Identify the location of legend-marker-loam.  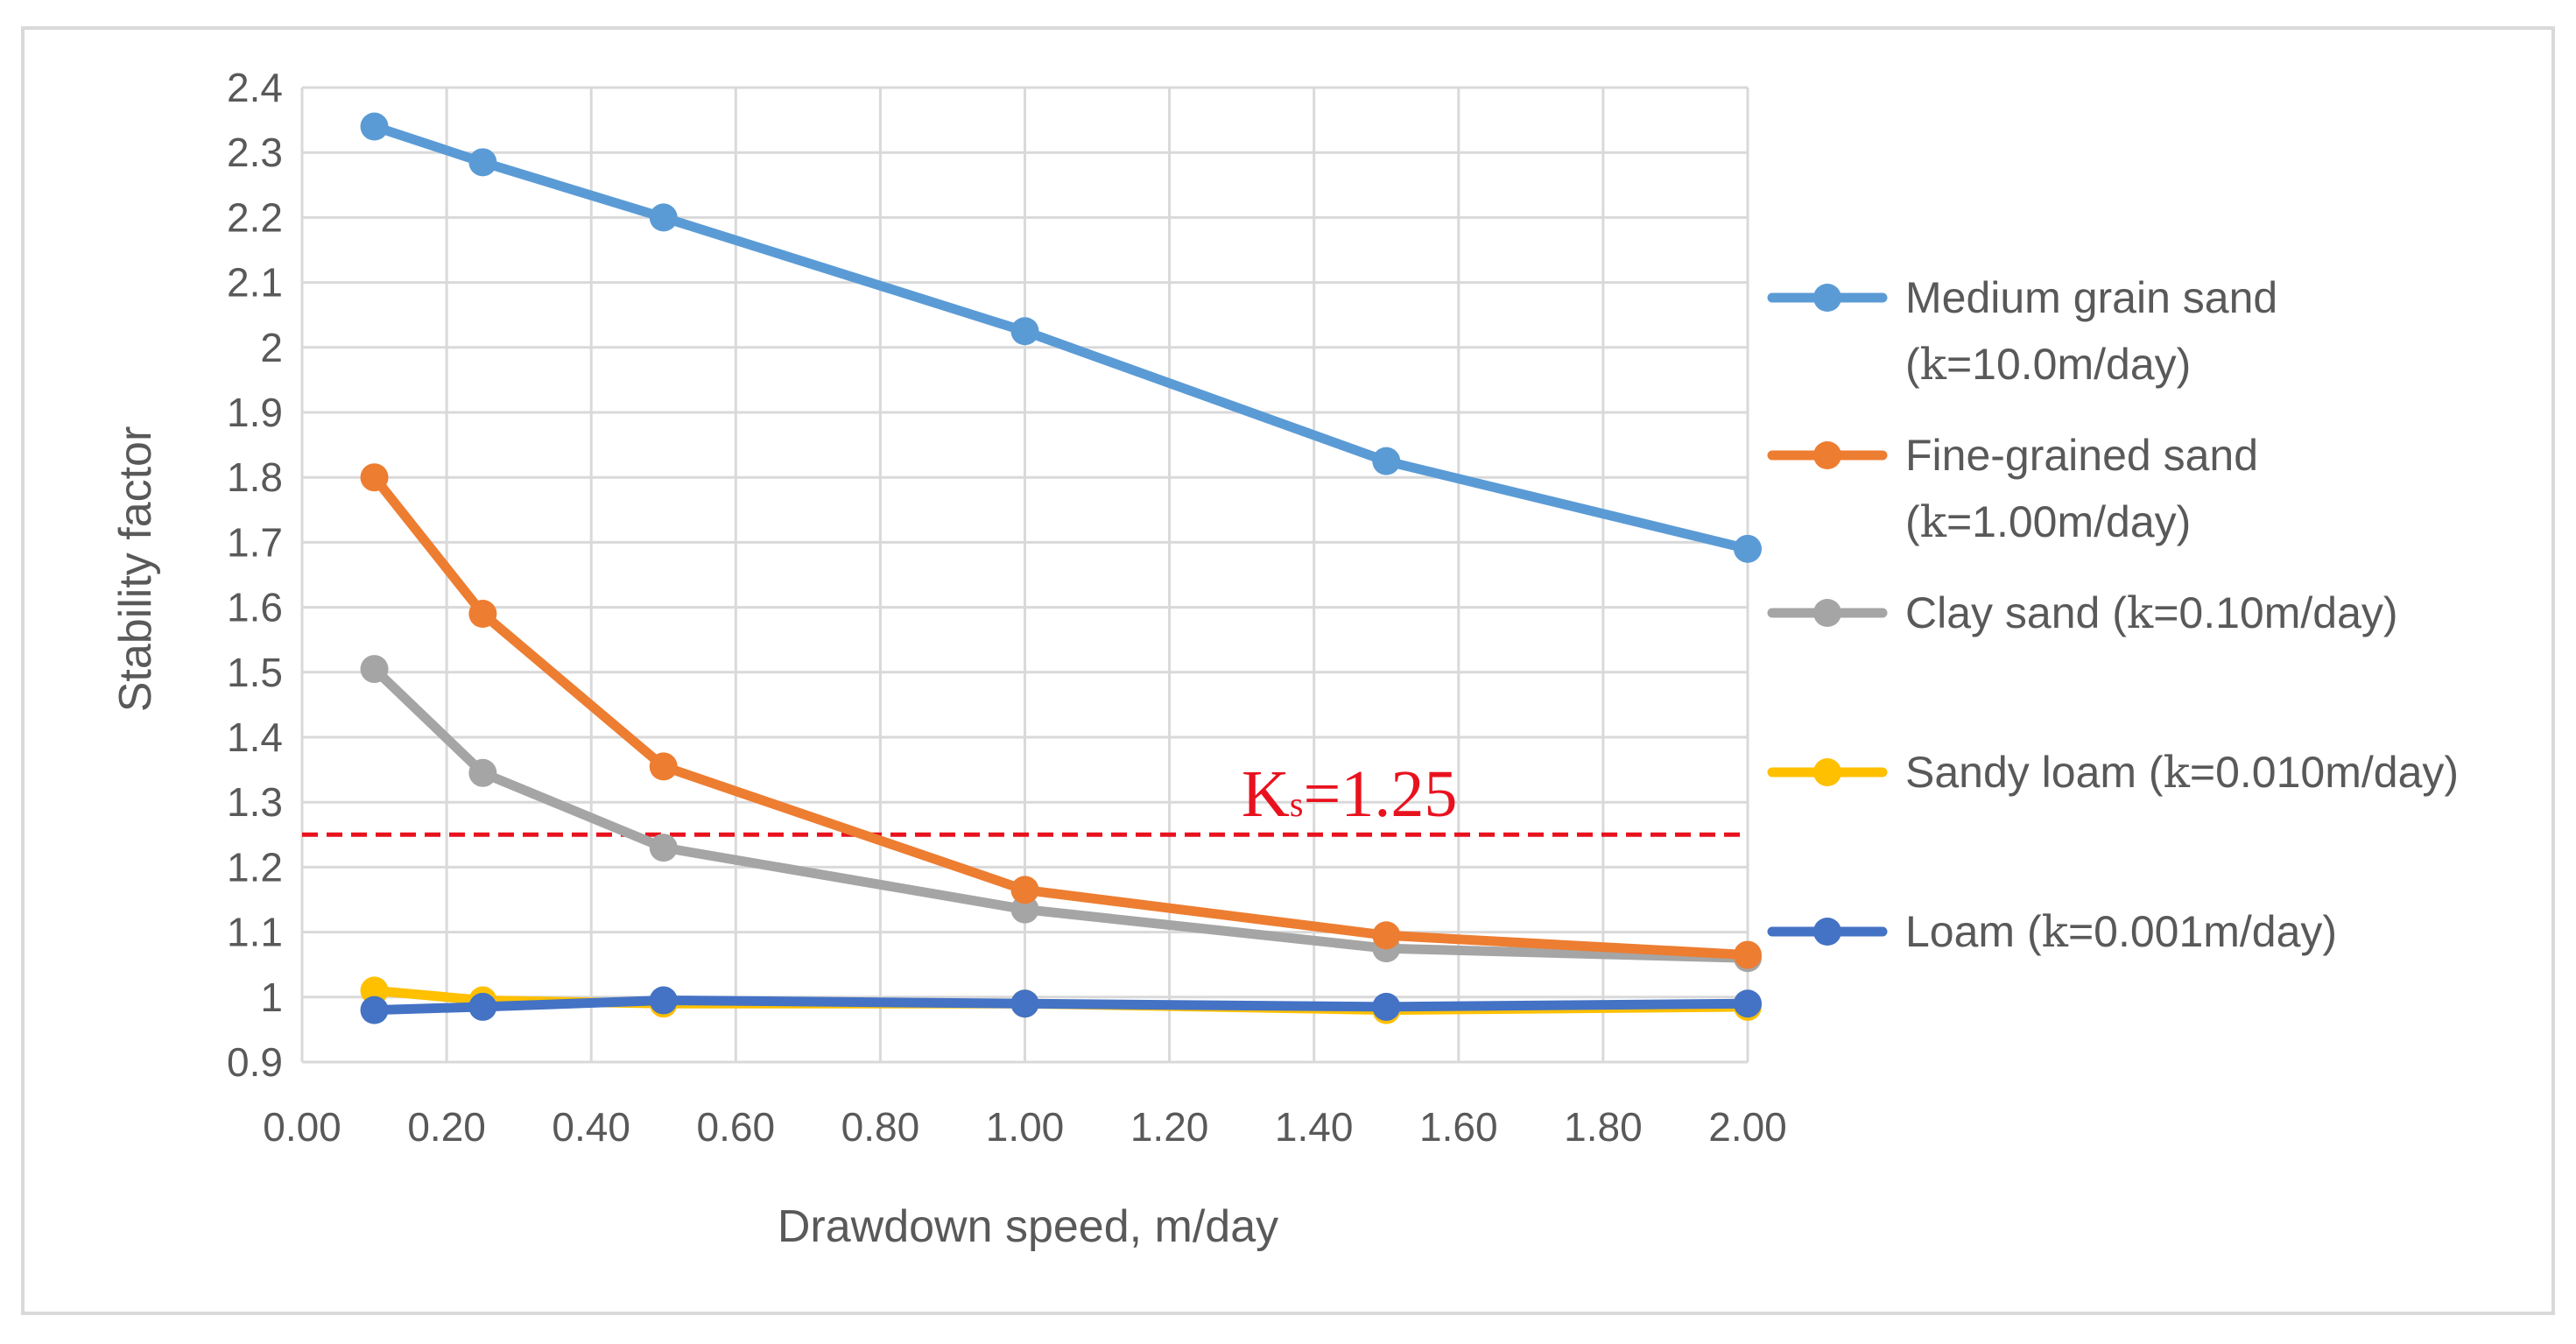
(1827, 932).